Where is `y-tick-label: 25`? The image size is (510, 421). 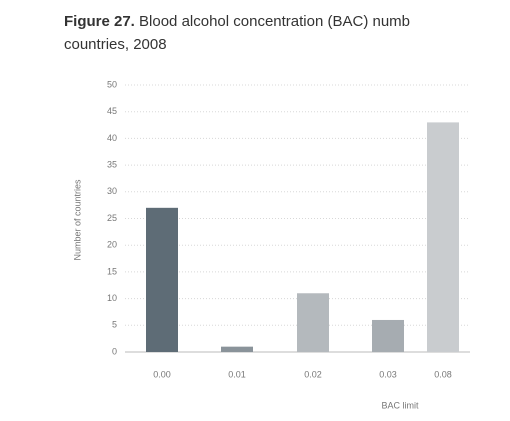
y-tick-label: 25 is located at coordinates (112, 218).